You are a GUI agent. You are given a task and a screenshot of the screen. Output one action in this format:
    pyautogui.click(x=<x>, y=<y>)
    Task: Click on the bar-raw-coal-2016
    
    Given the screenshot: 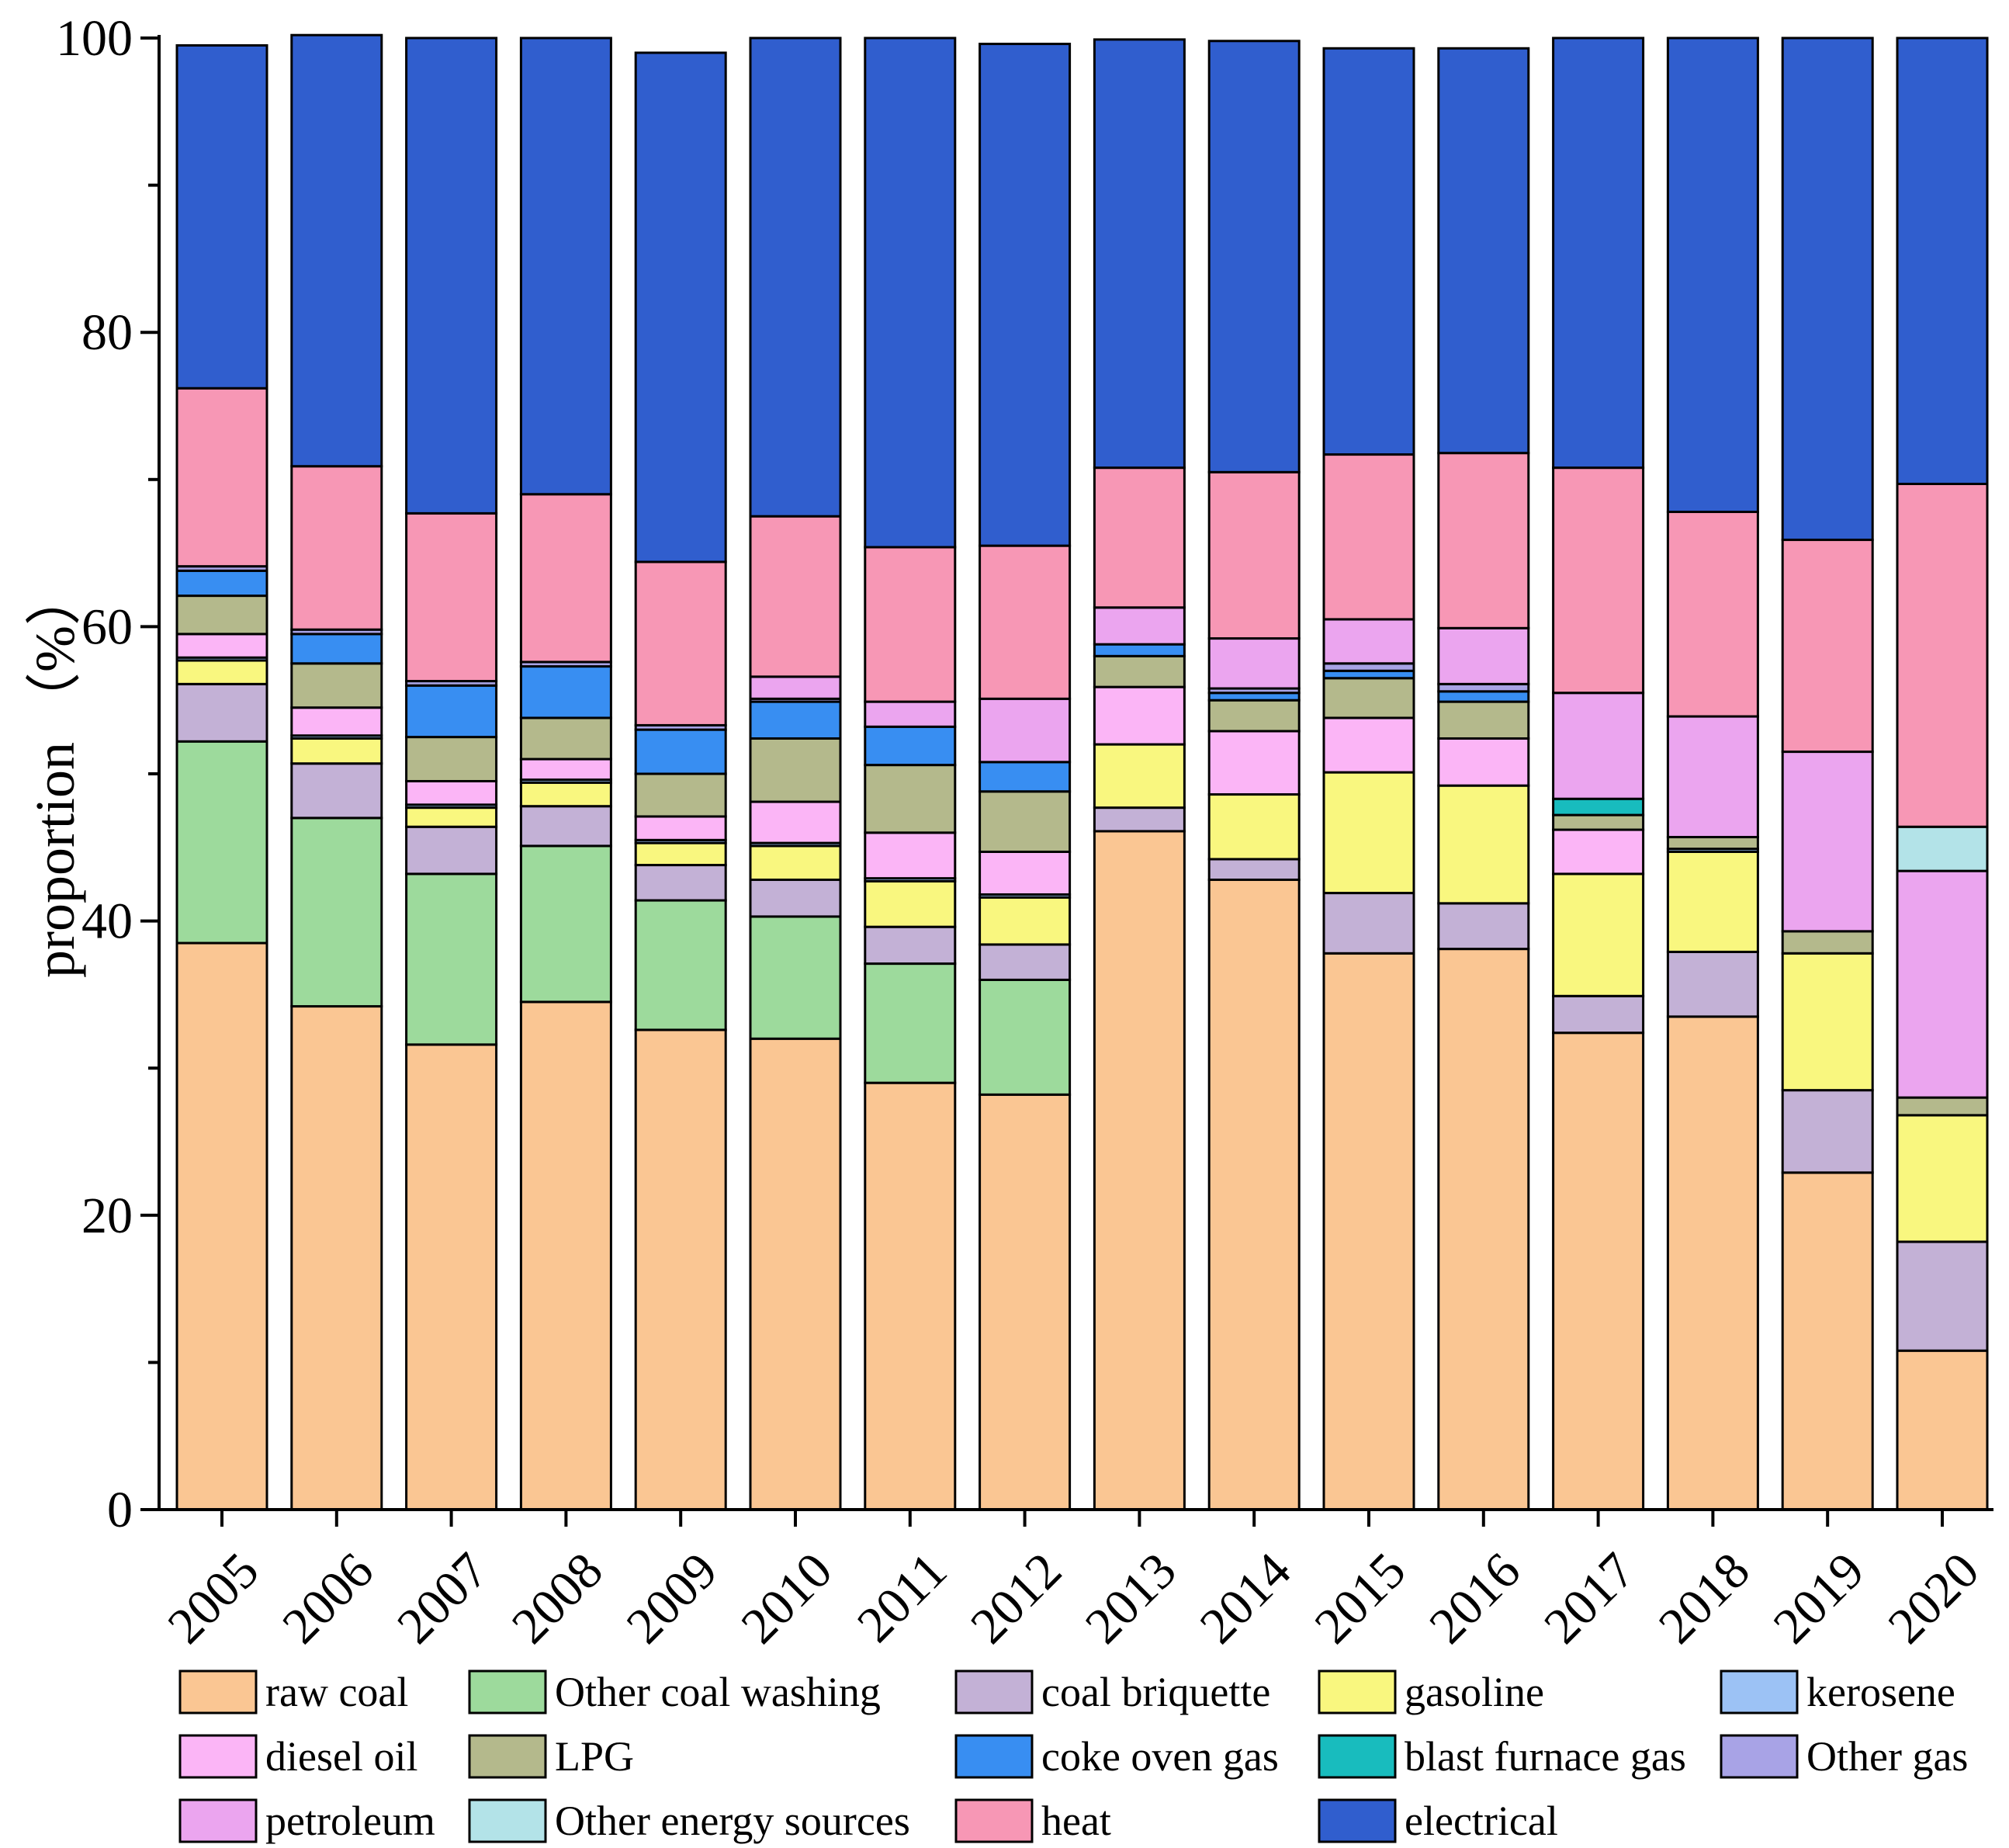 What is the action you would take?
    pyautogui.click(x=1483, y=1229)
    